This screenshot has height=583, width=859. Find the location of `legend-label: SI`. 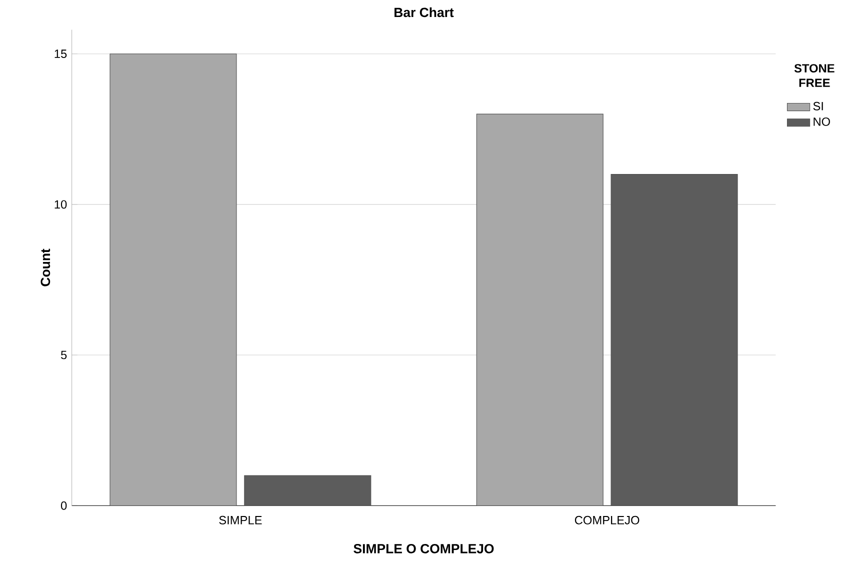

legend-label: SI is located at coordinates (818, 106).